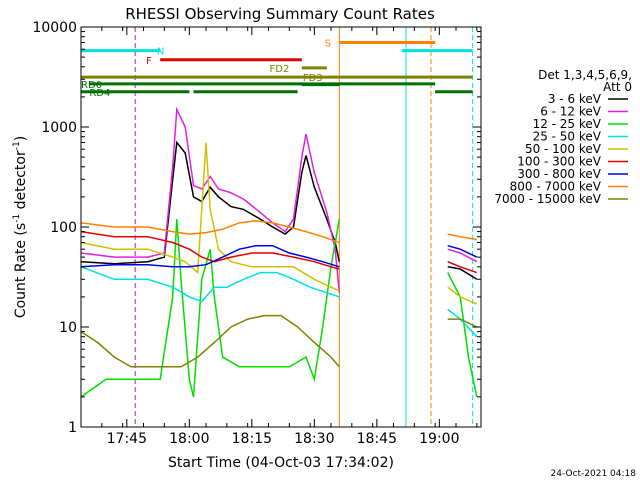  Describe the element at coordinates (547, 199) in the screenshot. I see `legend-label-9: 7000 - 15000 keV` at that location.